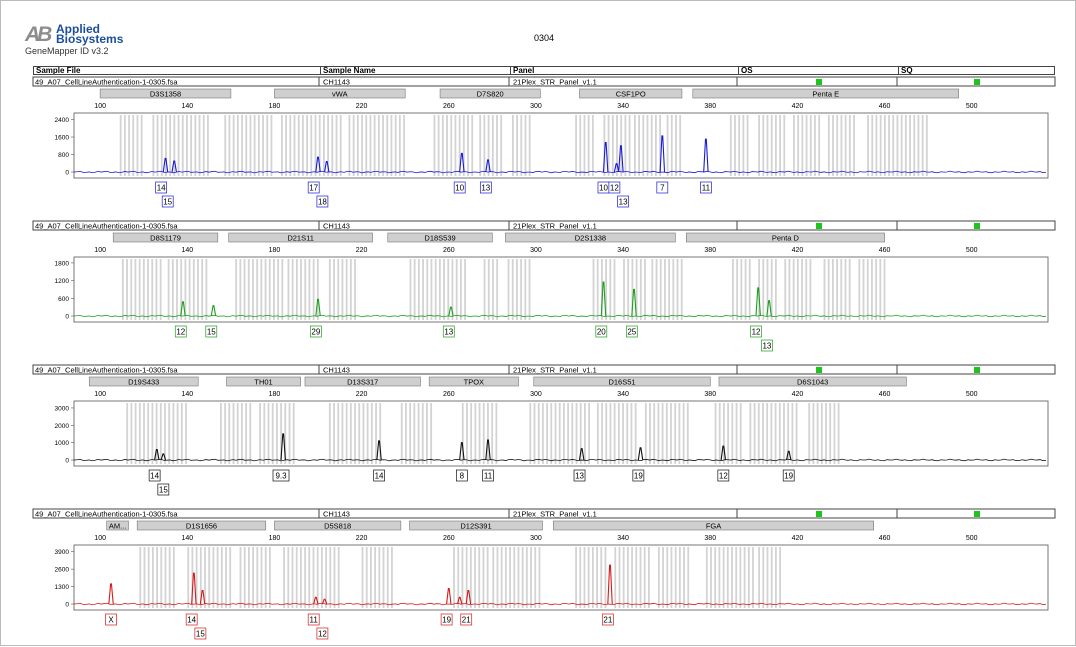 Image resolution: width=1076 pixels, height=647 pixels. Describe the element at coordinates (58, 70) in the screenshot. I see `col-sample-file: Sample File` at that location.